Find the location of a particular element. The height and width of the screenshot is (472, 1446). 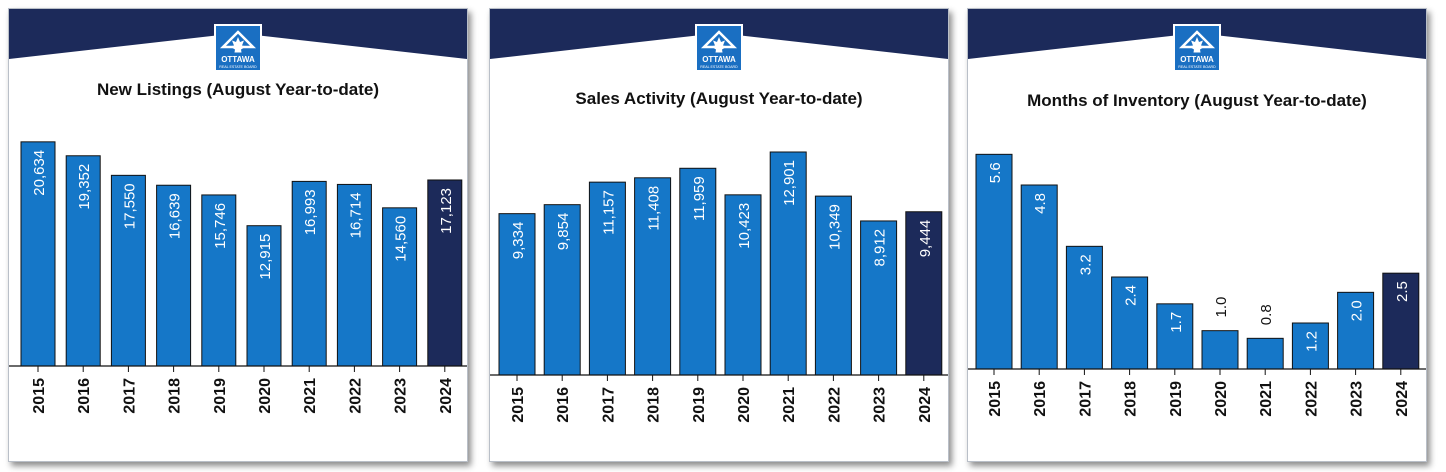

data-label-2017: 17,550 is located at coordinates (129, 206).